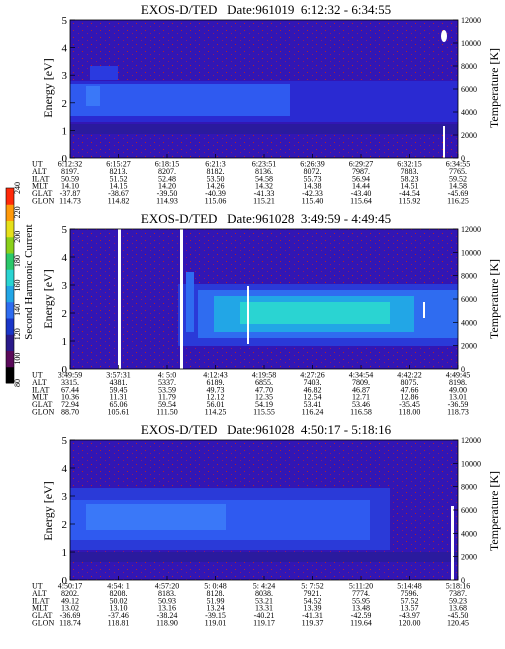  I want to click on y-right-tick-label: 6000, so click(469, 299).